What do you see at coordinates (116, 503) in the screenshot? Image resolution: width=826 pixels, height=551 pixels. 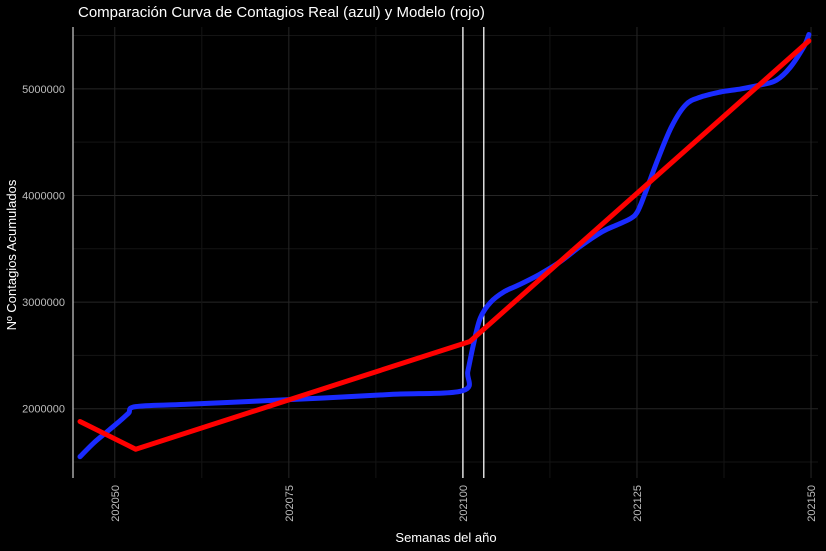 I see `x-tick-label: 202050` at bounding box center [116, 503].